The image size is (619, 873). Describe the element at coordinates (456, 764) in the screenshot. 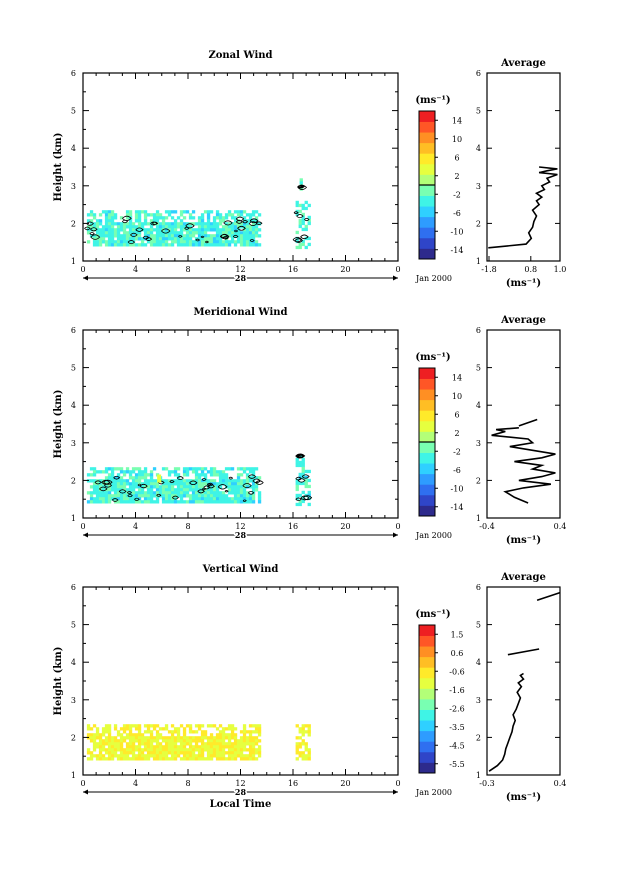

I see `colorbar-tick-label: -5.5` at that location.